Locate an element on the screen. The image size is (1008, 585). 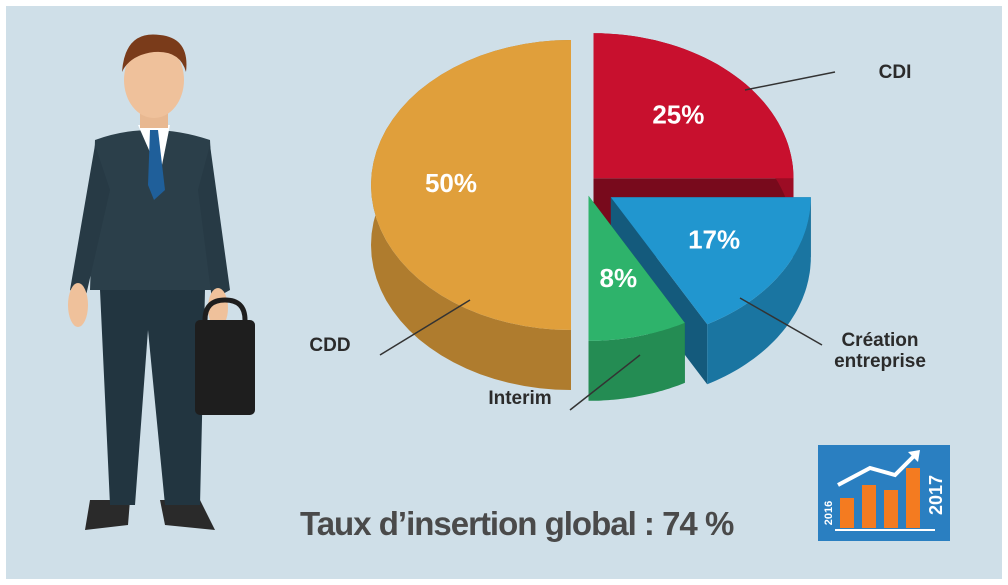
category-label: CDI is located at coordinates (895, 72).